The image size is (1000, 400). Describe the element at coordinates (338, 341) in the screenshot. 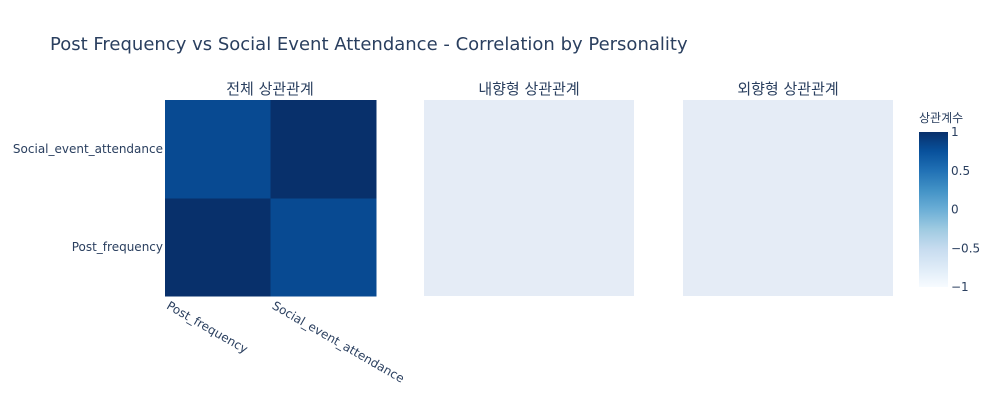

I see `x-tick-label: Social_event_attendance` at that location.